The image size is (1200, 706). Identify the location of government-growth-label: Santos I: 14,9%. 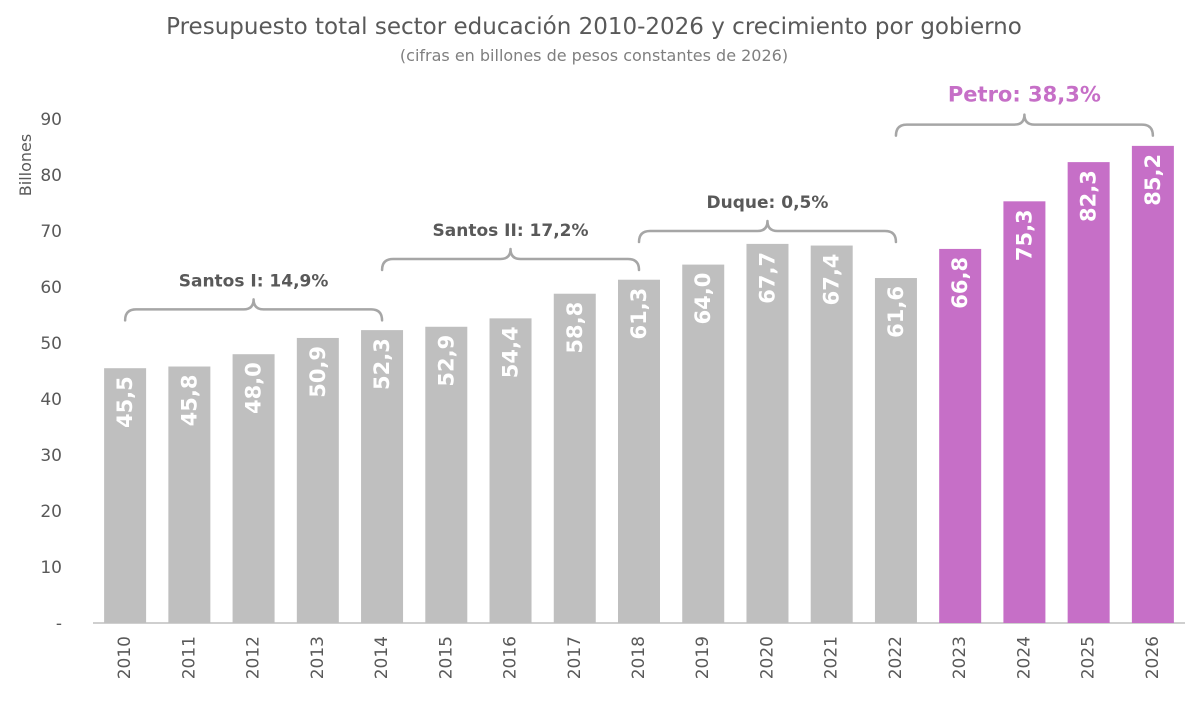
(254, 281).